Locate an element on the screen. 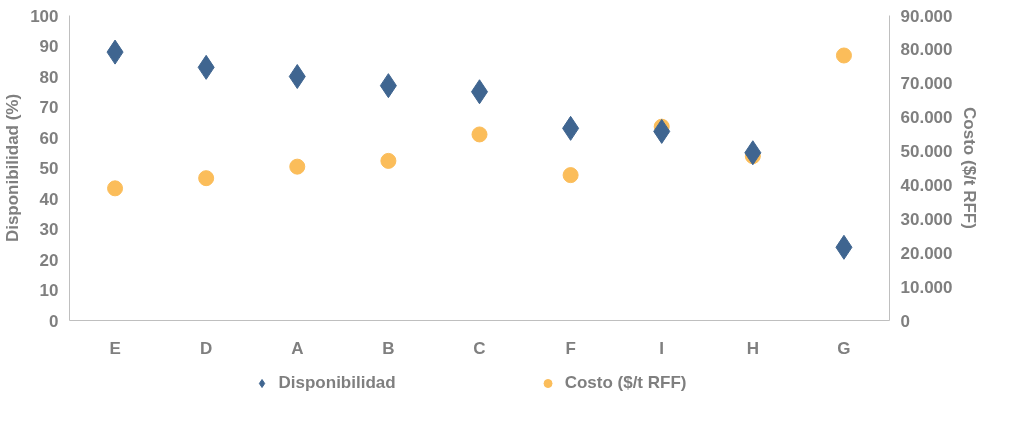  y-tick-label: 60 is located at coordinates (49, 138).